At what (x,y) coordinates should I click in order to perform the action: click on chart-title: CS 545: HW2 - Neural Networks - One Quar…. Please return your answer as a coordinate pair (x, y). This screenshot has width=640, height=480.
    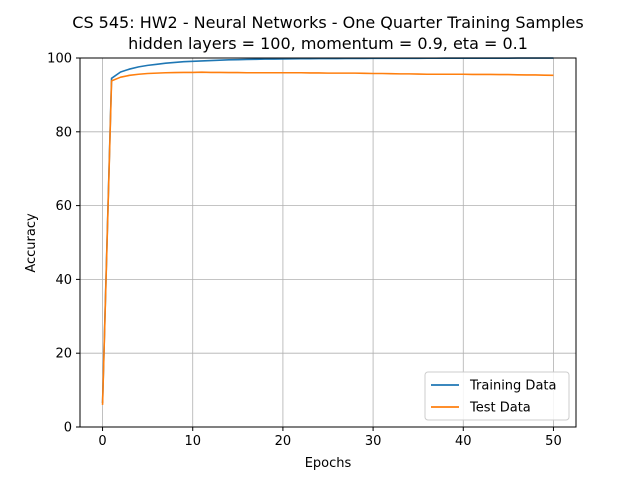
    Looking at the image, I should click on (327, 22).